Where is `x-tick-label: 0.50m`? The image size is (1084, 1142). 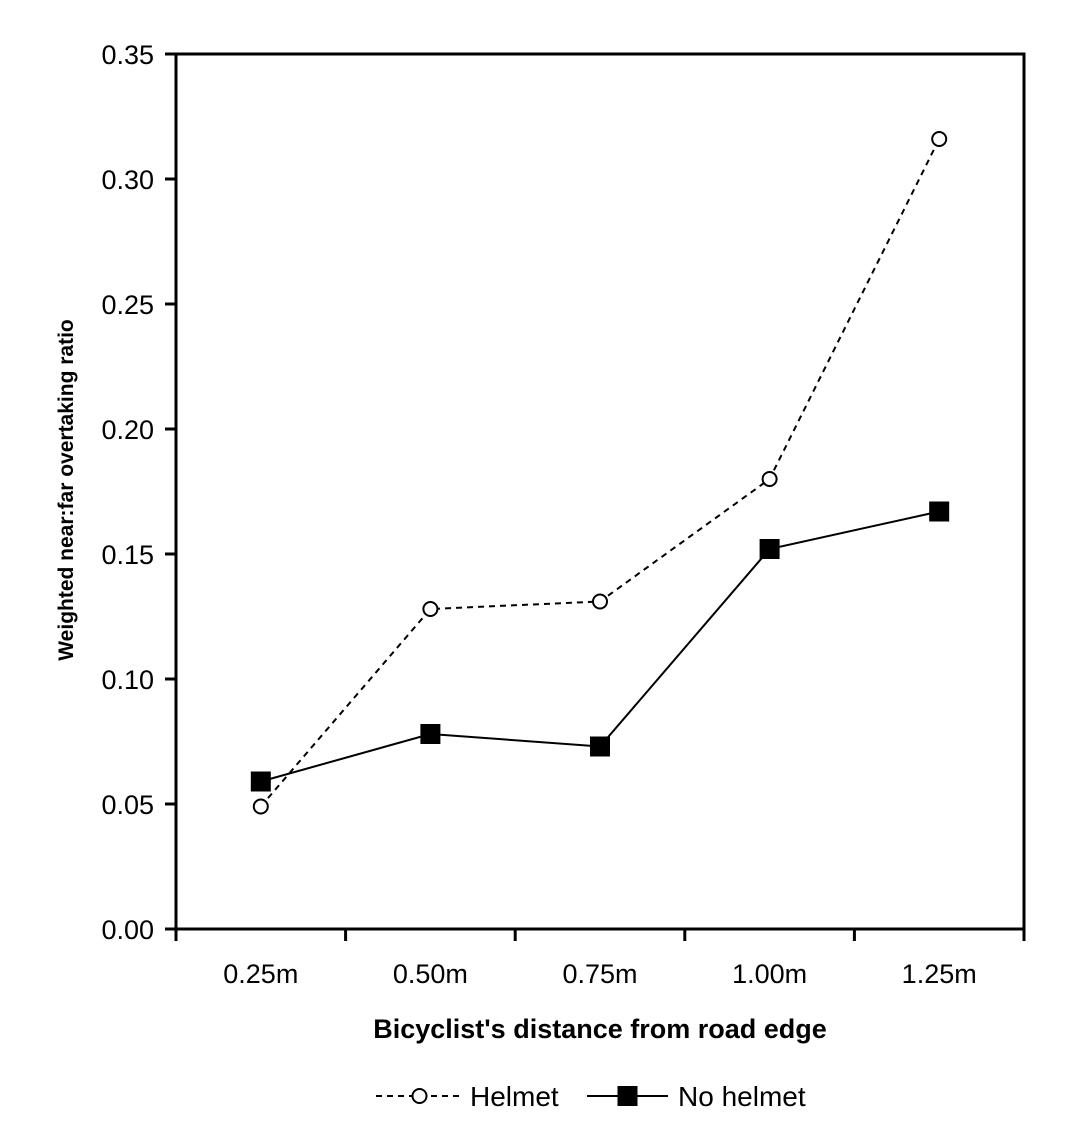 x-tick-label: 0.50m is located at coordinates (430, 974).